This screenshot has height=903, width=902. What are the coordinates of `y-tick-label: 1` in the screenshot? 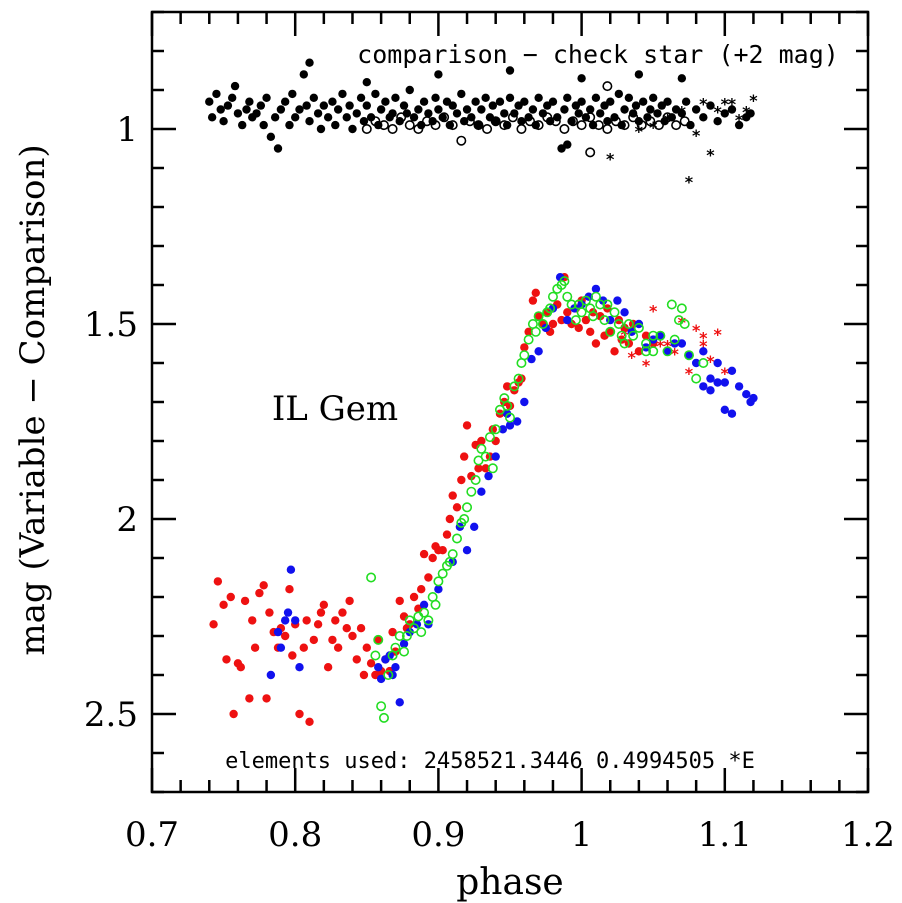 It's located at (127, 130).